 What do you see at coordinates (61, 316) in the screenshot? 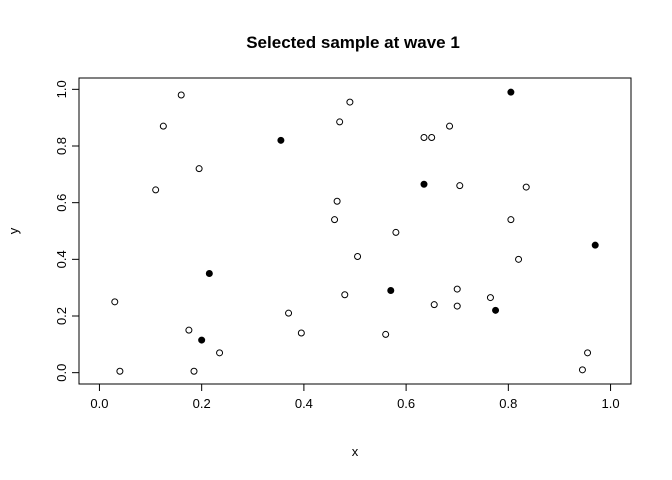
I see `y-tick-label: 0.2` at bounding box center [61, 316].